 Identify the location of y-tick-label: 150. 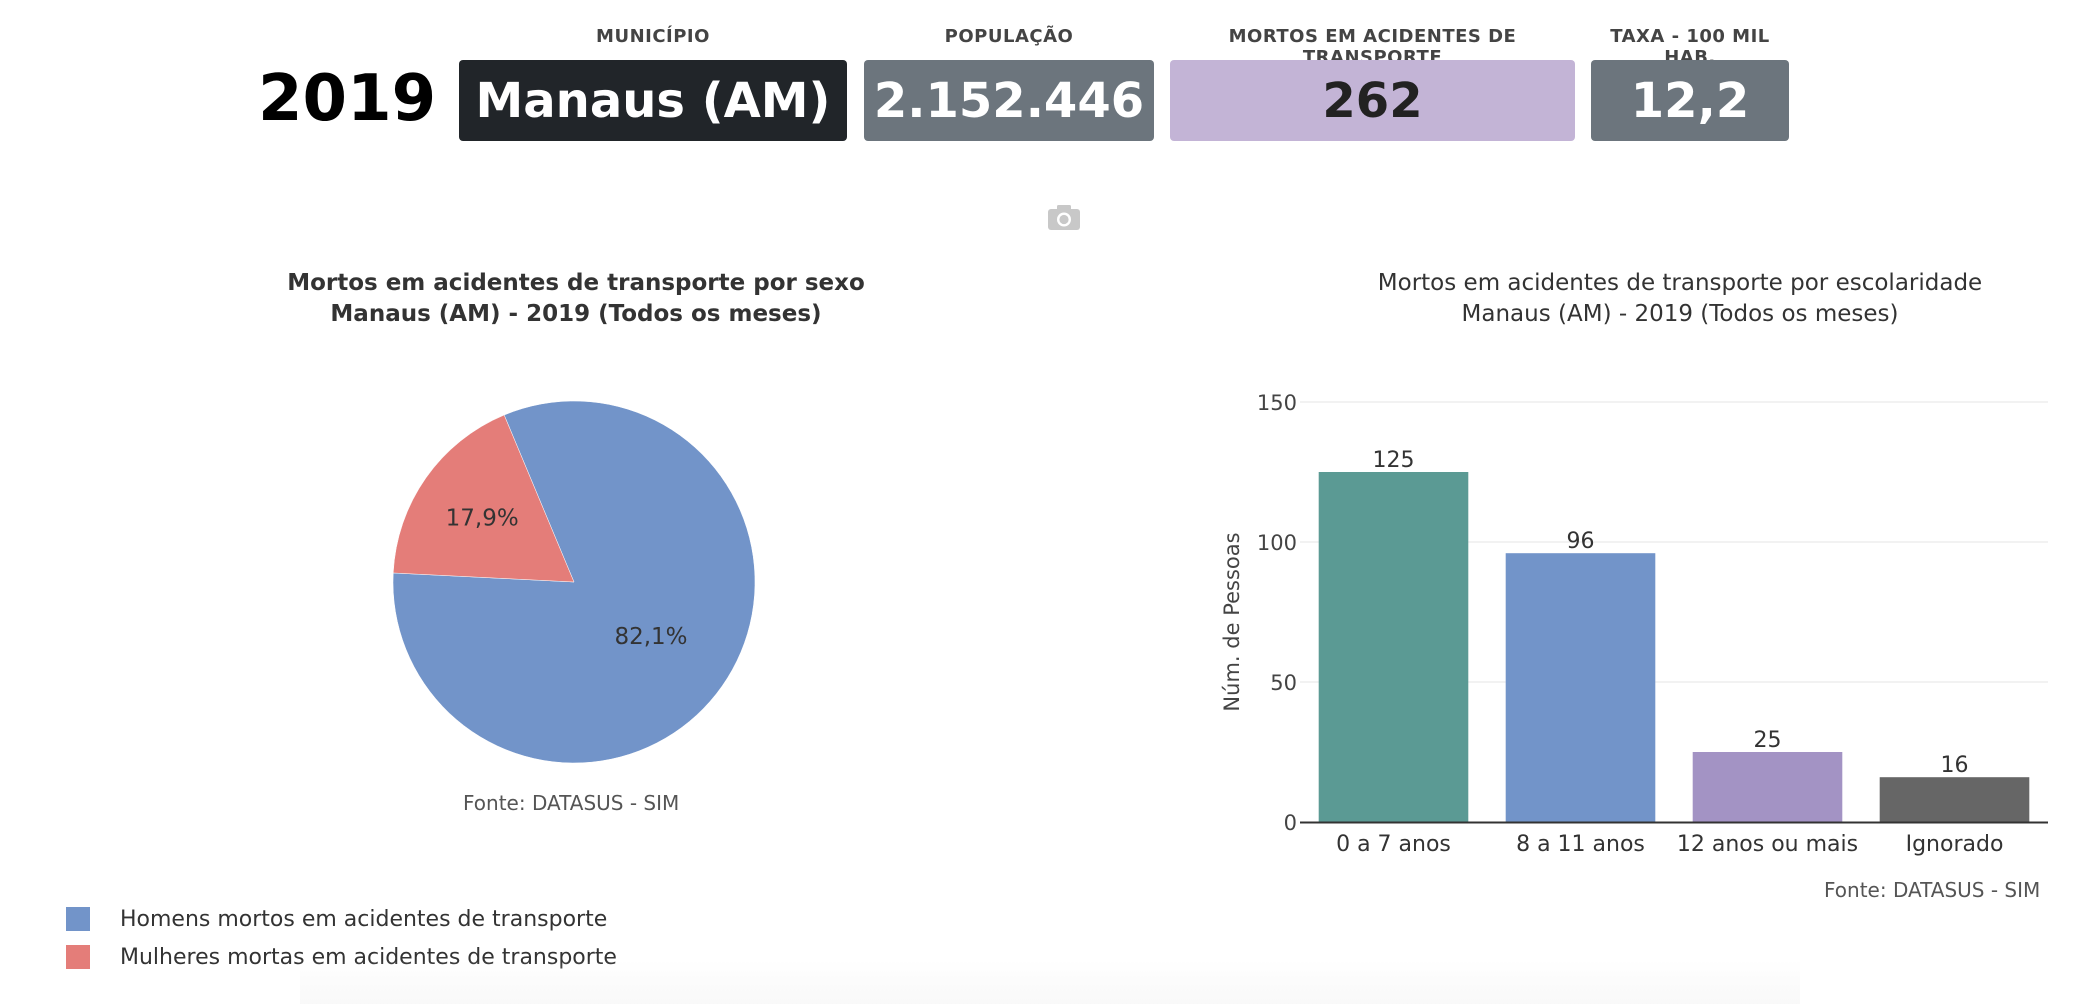
(1277, 403).